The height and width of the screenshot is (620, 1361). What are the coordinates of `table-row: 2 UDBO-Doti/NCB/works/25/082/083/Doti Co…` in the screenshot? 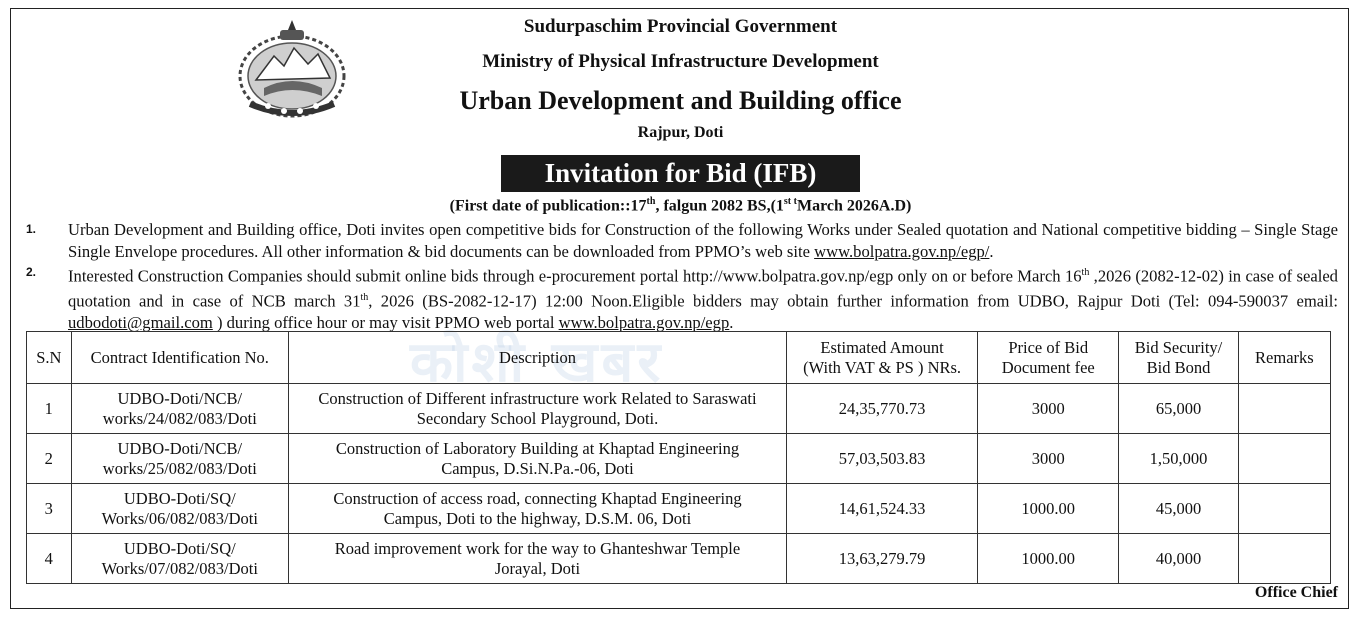 It's located at (679, 458).